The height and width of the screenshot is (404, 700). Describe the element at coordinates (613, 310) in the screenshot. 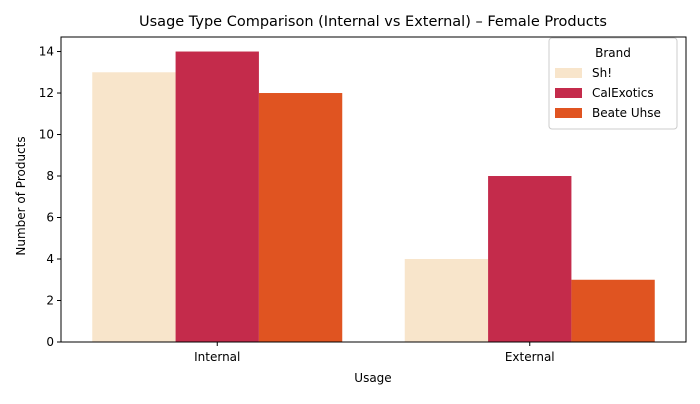

I see `bar-beate-uhse-external` at that location.